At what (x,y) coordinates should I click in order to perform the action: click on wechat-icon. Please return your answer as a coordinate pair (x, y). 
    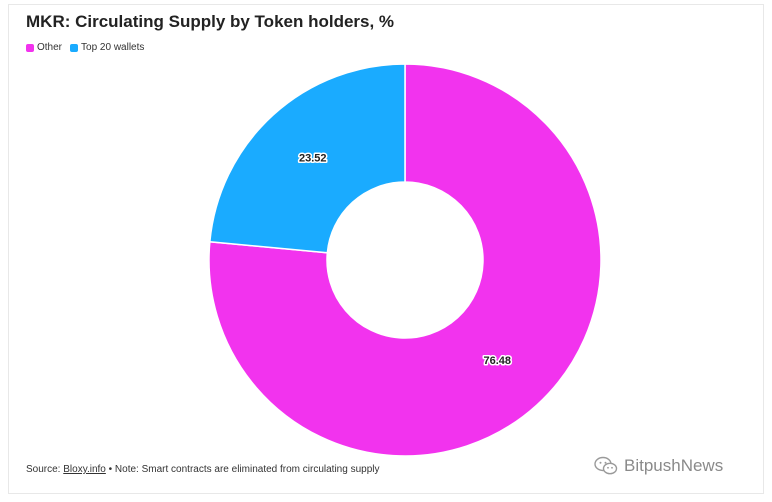
    Looking at the image, I should click on (606, 465).